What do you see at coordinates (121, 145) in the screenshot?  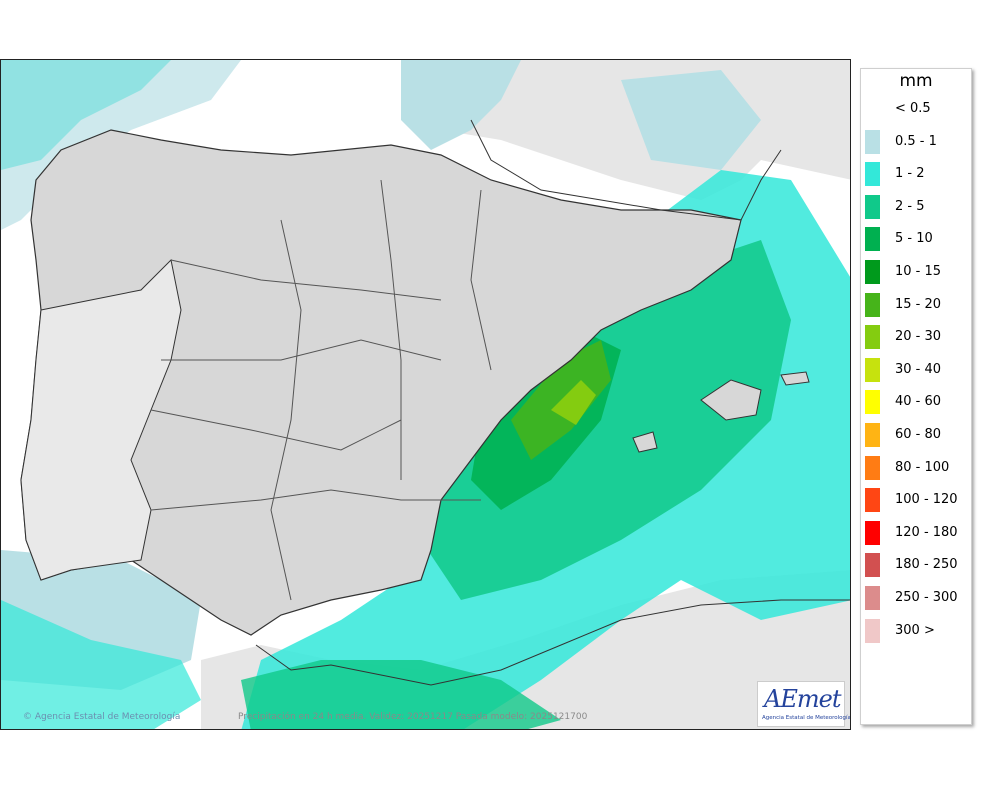 I see `precip-band-atlantic-light` at bounding box center [121, 145].